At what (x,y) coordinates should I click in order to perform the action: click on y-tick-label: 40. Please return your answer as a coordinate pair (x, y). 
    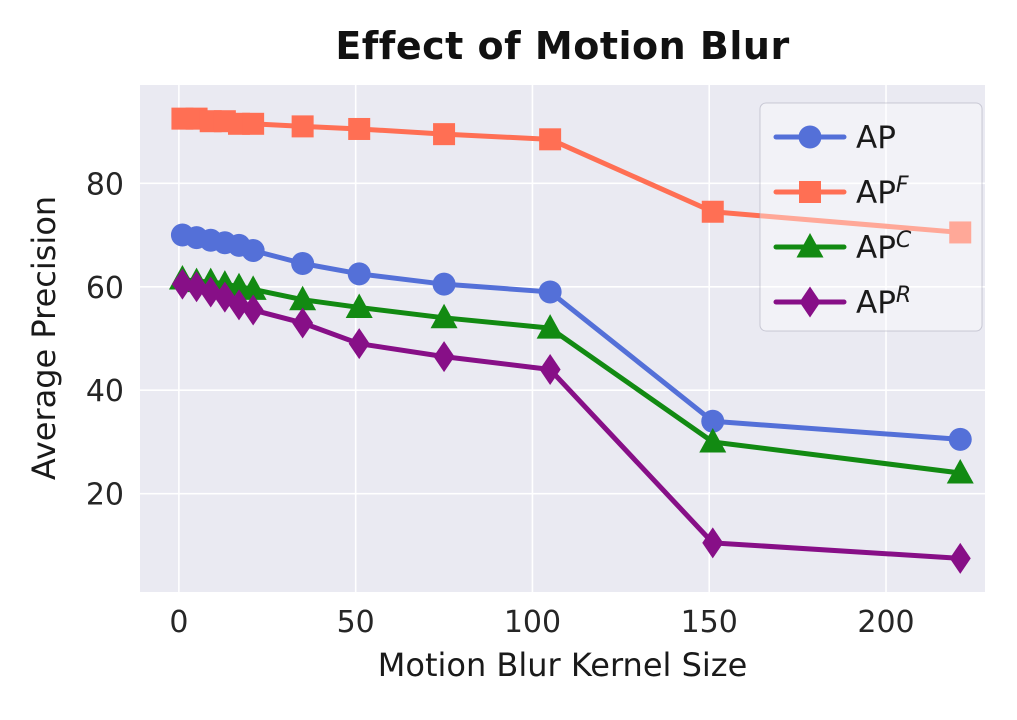
    Looking at the image, I should click on (105, 391).